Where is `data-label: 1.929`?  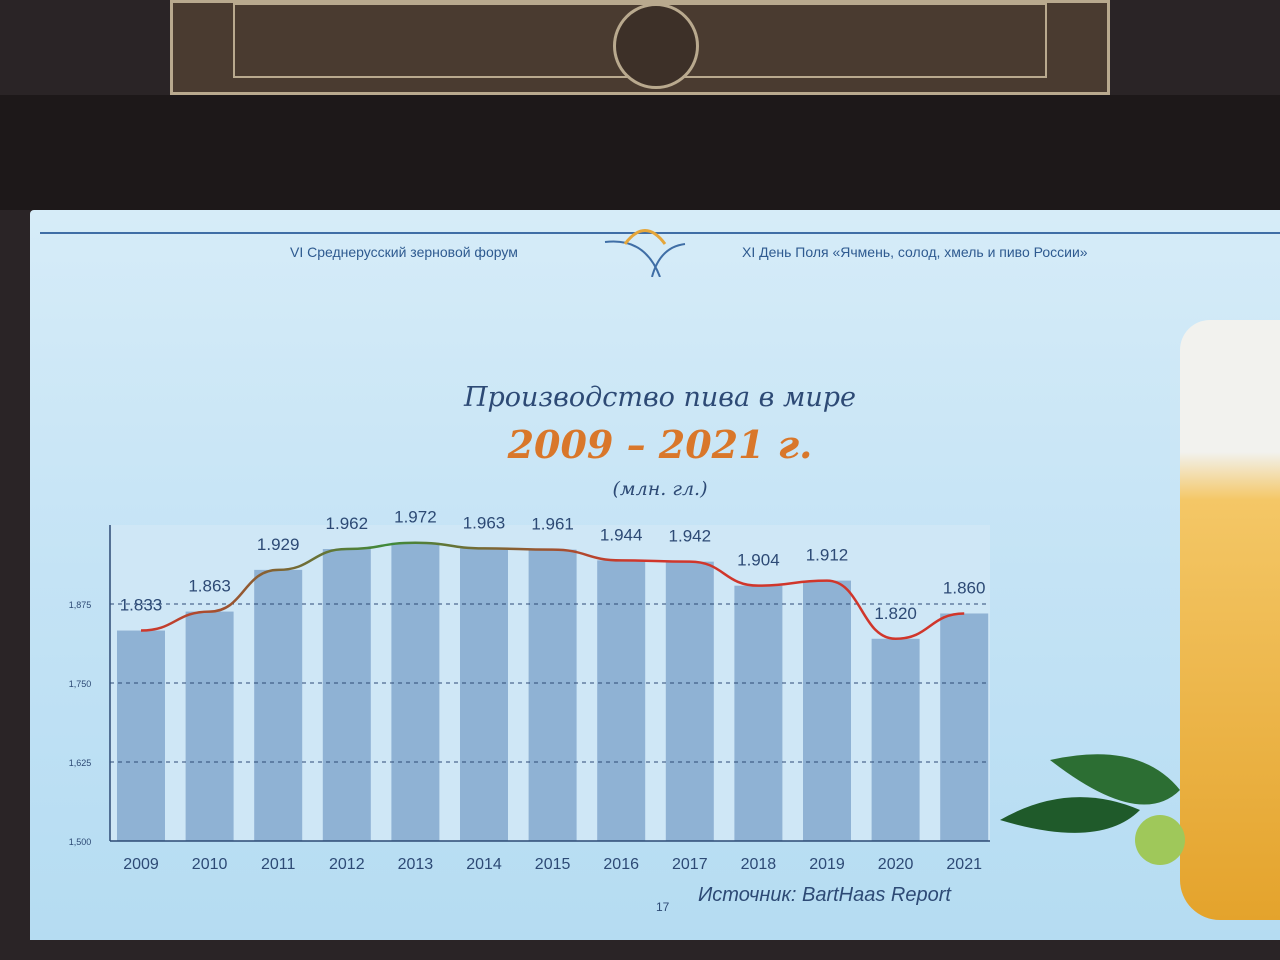 data-label: 1.929 is located at coordinates (278, 544).